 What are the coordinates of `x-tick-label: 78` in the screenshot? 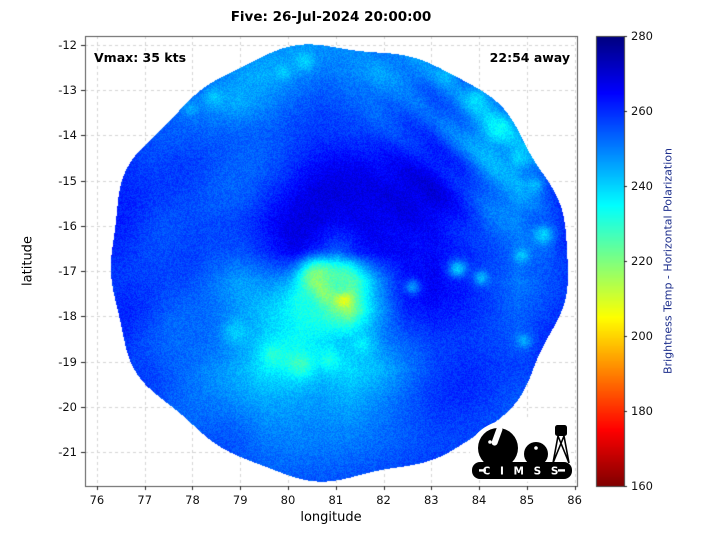 It's located at (192, 500).